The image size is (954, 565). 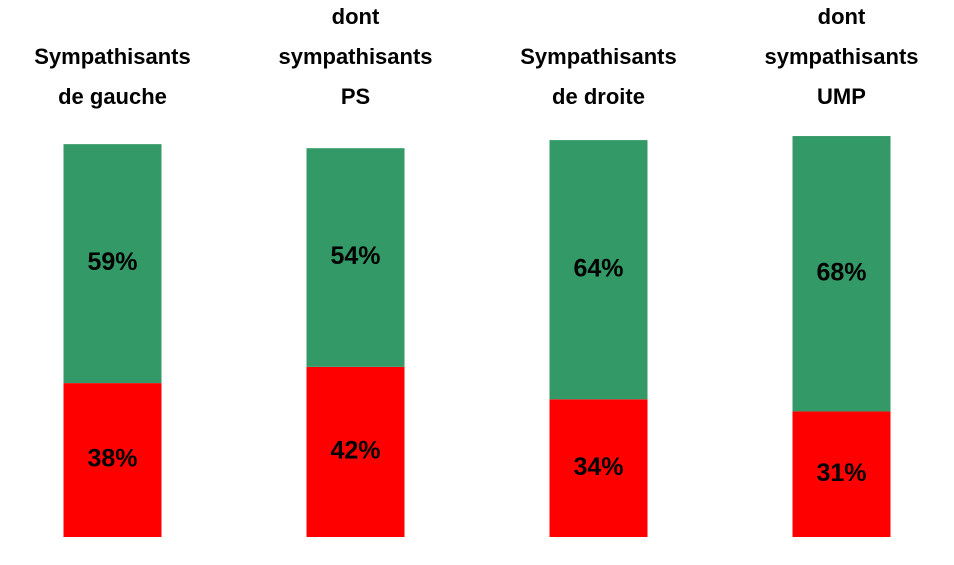 What do you see at coordinates (598, 96) in the screenshot?
I see `x-tick-label: de droite` at bounding box center [598, 96].